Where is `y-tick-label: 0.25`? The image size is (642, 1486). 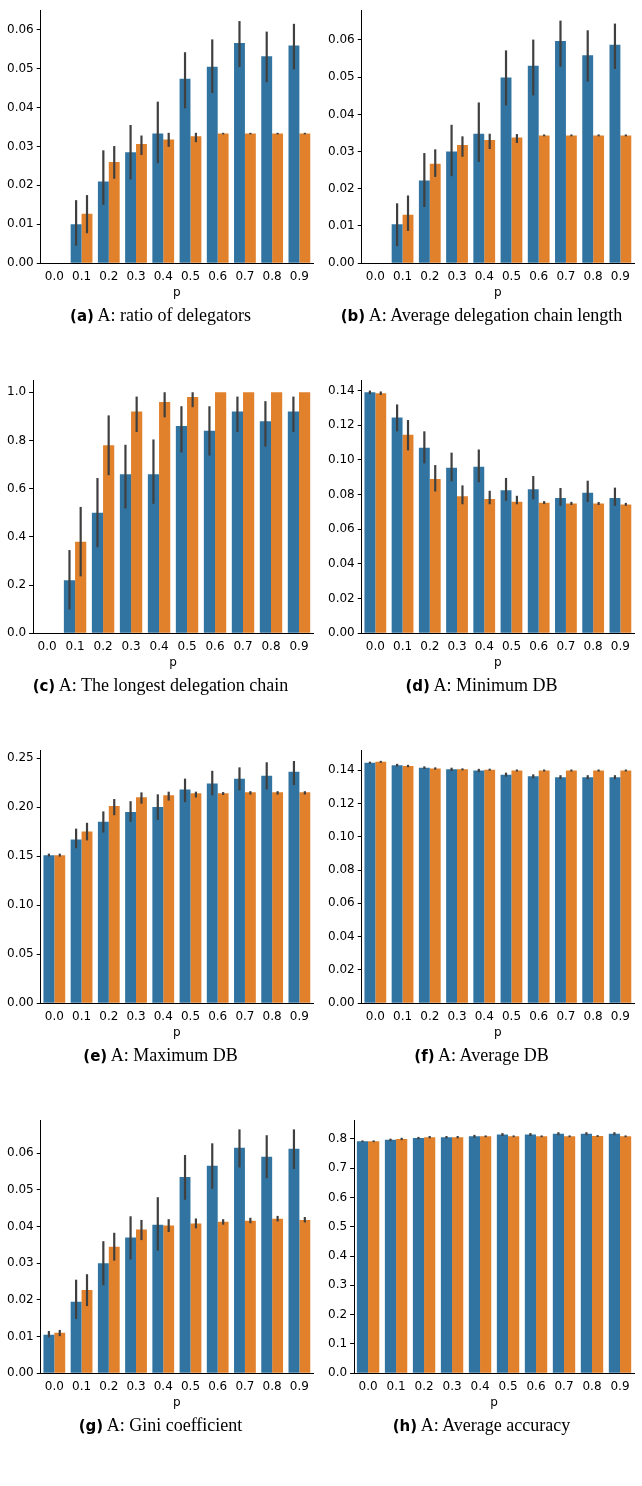 y-tick-label: 0.25 is located at coordinates (20, 757).